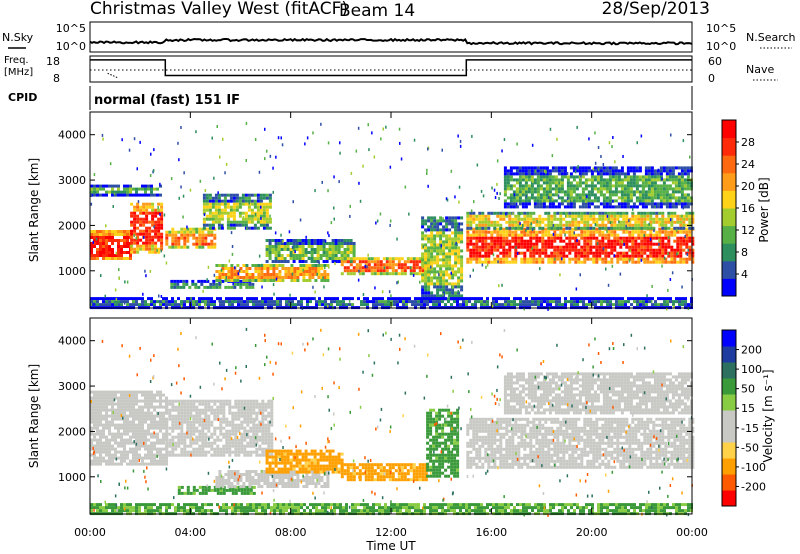 The height and width of the screenshot is (554, 800). I want to click on y-tick-label: 4000, so click(72, 135).